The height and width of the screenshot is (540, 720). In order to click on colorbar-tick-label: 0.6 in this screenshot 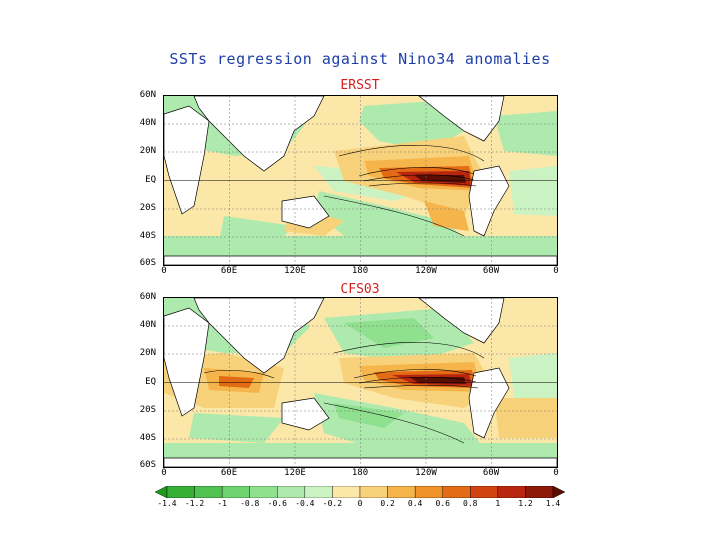, I will do `click(442, 503)`.